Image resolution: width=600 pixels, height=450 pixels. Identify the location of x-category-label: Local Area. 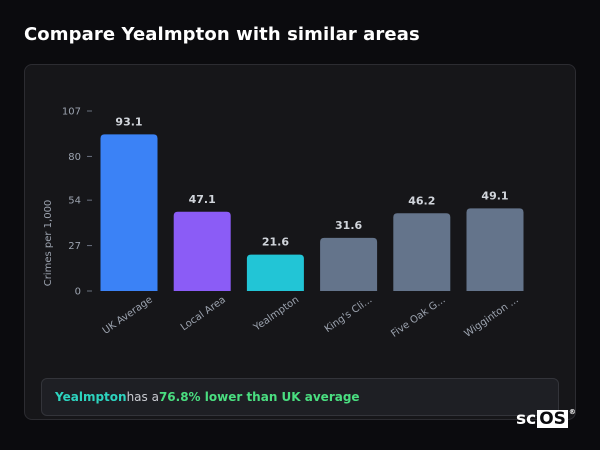
(203, 313).